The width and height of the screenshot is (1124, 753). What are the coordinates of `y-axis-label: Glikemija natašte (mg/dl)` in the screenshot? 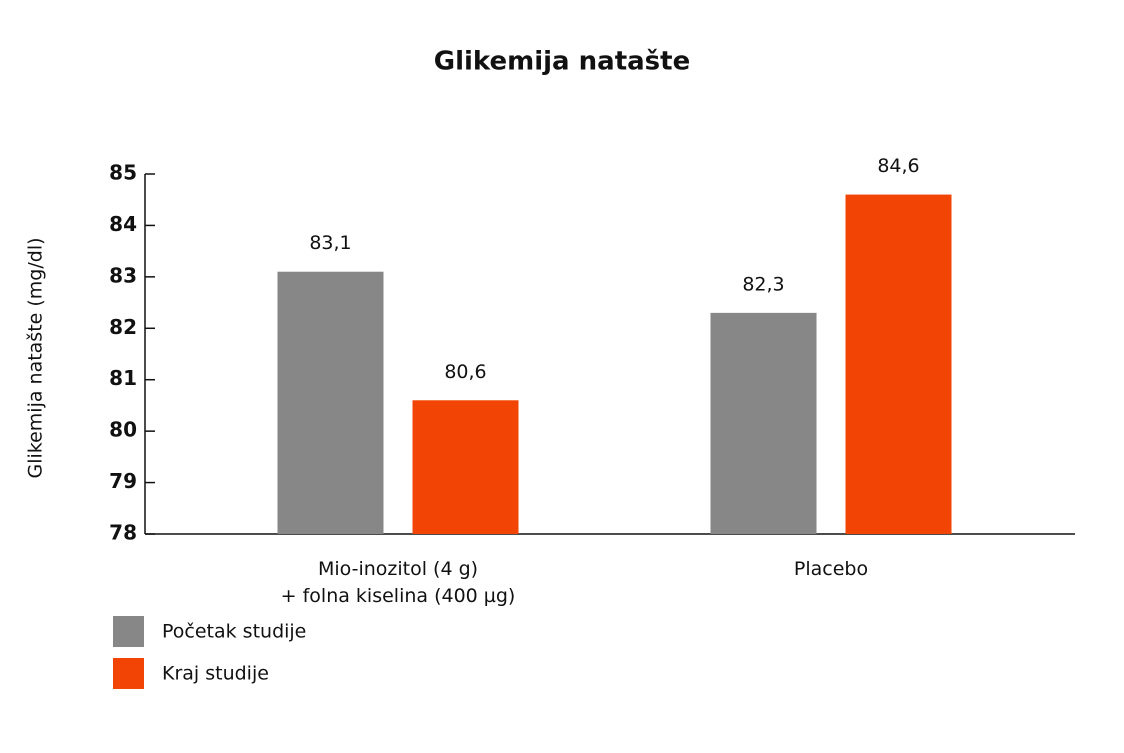 It's located at (36, 357).